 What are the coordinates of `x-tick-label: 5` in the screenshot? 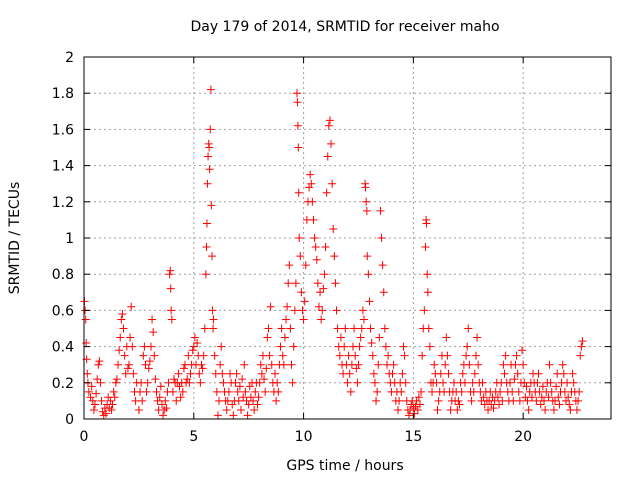 It's located at (193, 437).